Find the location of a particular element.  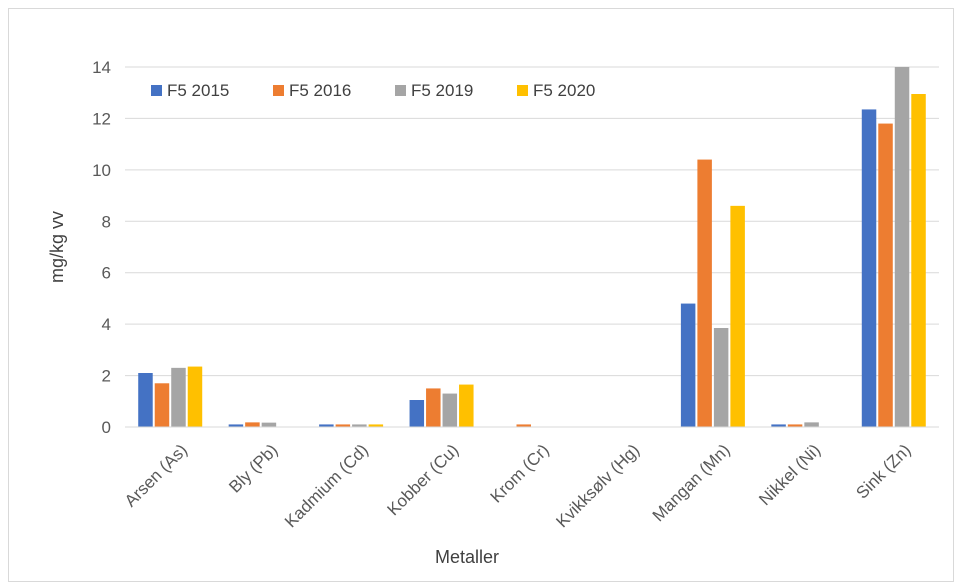

x-tick-label: Kvikksølv (Hg) is located at coordinates (597, 485).